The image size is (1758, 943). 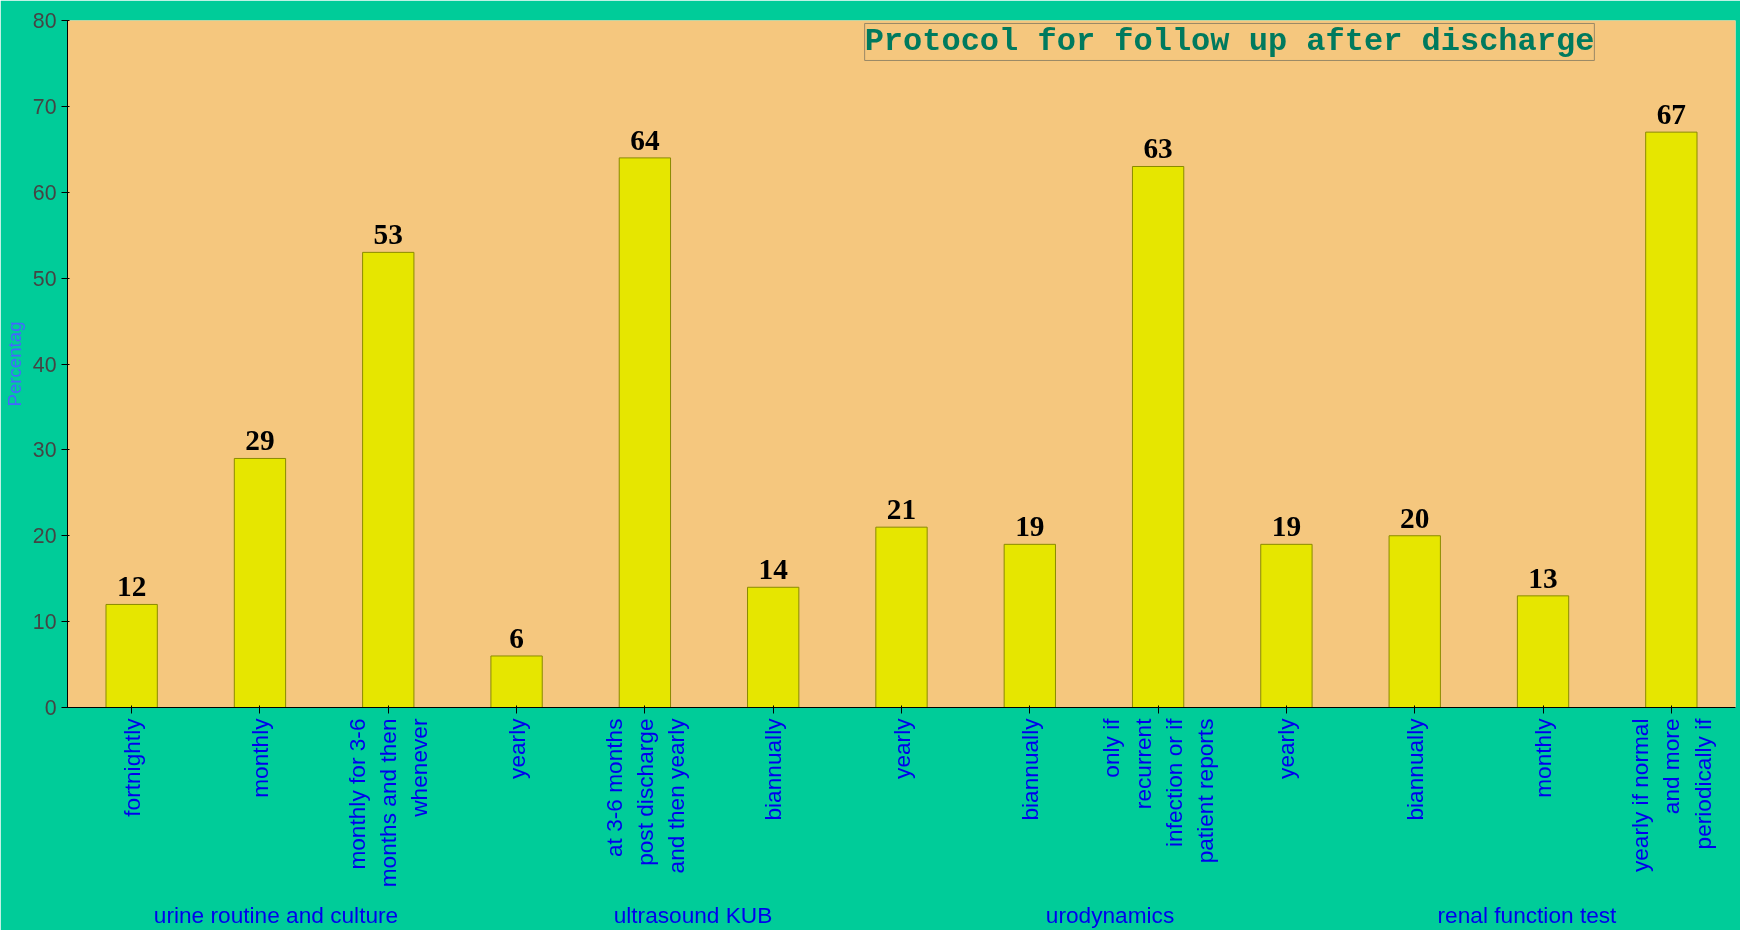 What do you see at coordinates (773, 569) in the screenshot?
I see `data-label: 14` at bounding box center [773, 569].